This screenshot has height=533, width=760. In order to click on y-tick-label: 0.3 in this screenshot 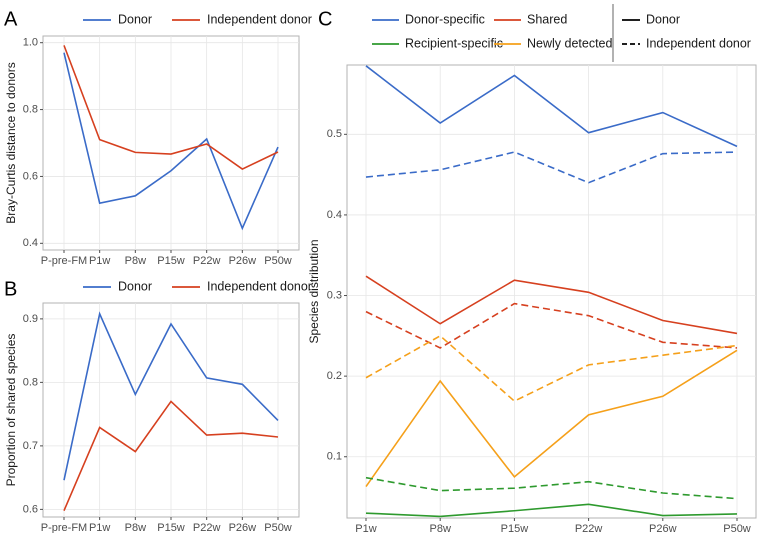, I will do `click(334, 295)`.